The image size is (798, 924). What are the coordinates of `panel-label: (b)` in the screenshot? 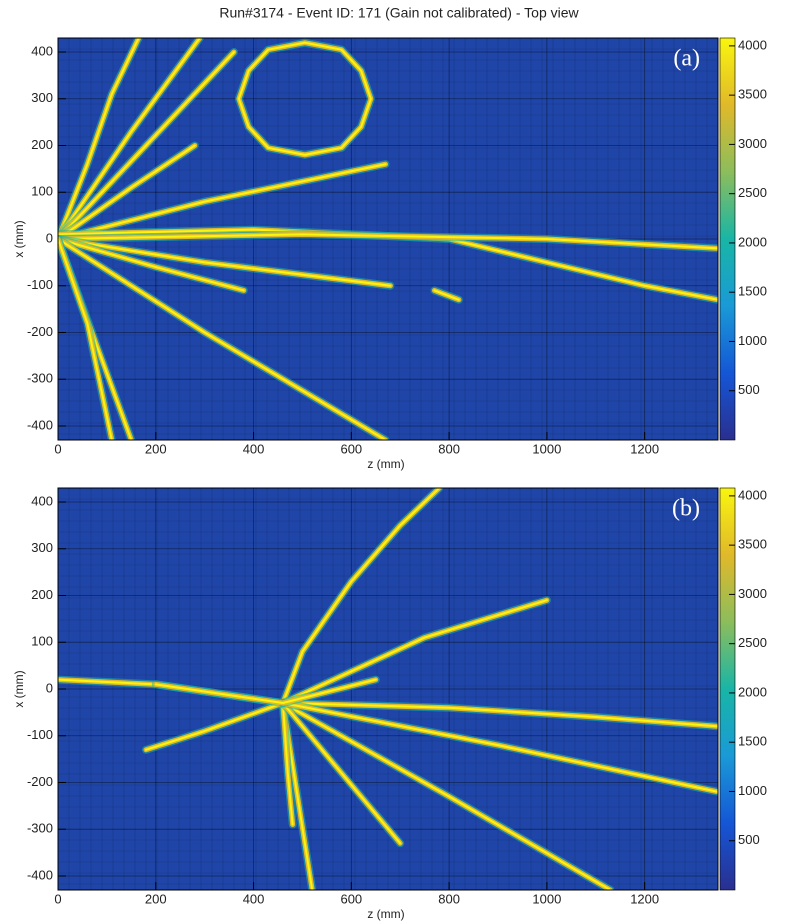 It's located at (686, 509).